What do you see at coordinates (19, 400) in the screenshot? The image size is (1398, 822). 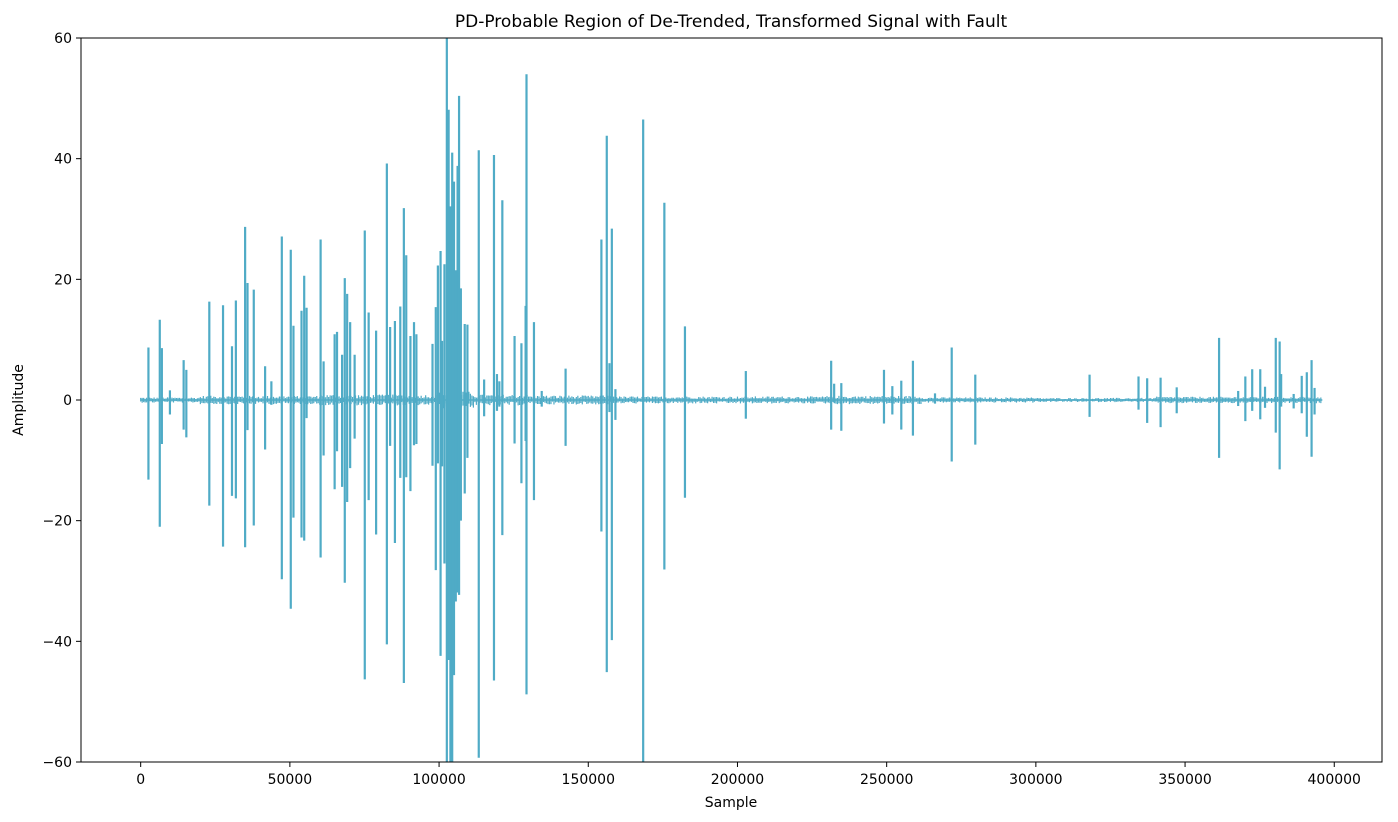 I see `y-axis-label: Amplitude` at bounding box center [19, 400].